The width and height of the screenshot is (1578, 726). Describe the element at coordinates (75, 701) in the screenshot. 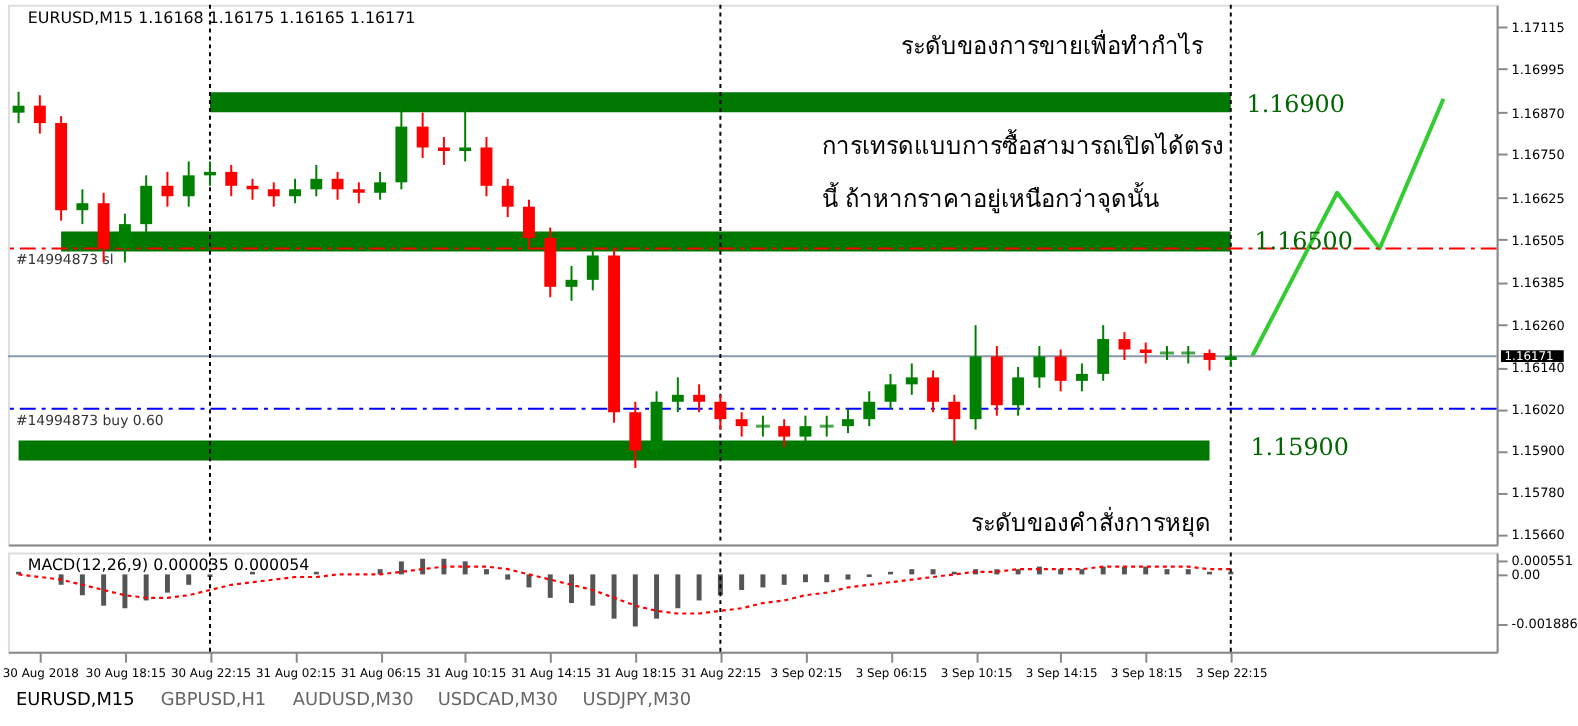

I see `text: EURUSD,M15` at that location.